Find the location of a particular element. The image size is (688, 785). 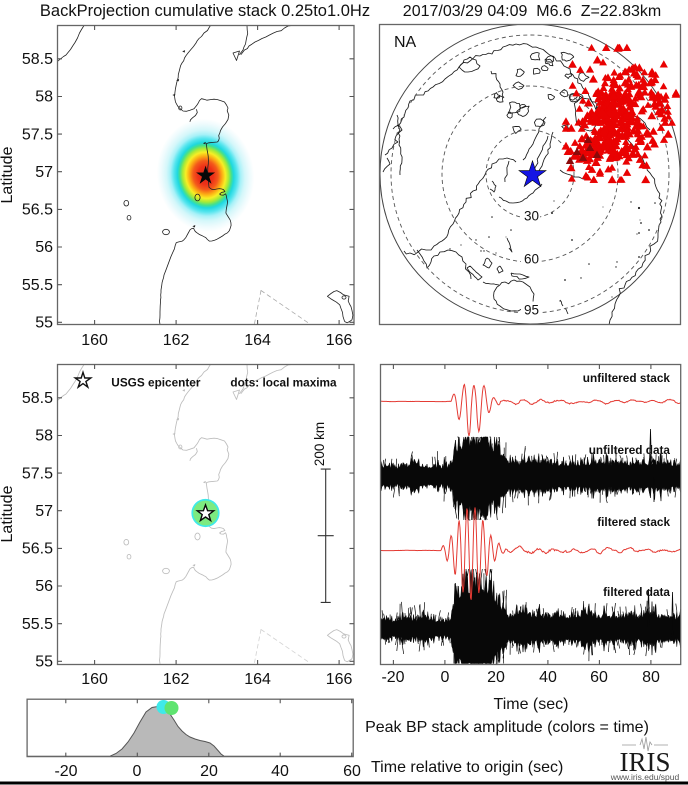

svg-text: 30 is located at coordinates (531, 216).